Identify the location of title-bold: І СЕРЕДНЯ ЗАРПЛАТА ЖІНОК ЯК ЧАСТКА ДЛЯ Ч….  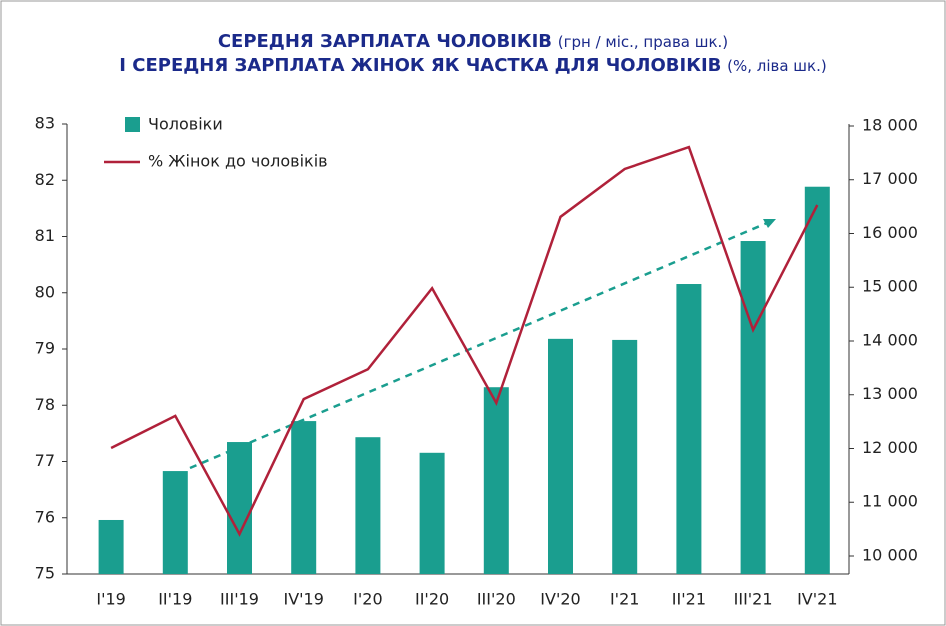
(420, 65).